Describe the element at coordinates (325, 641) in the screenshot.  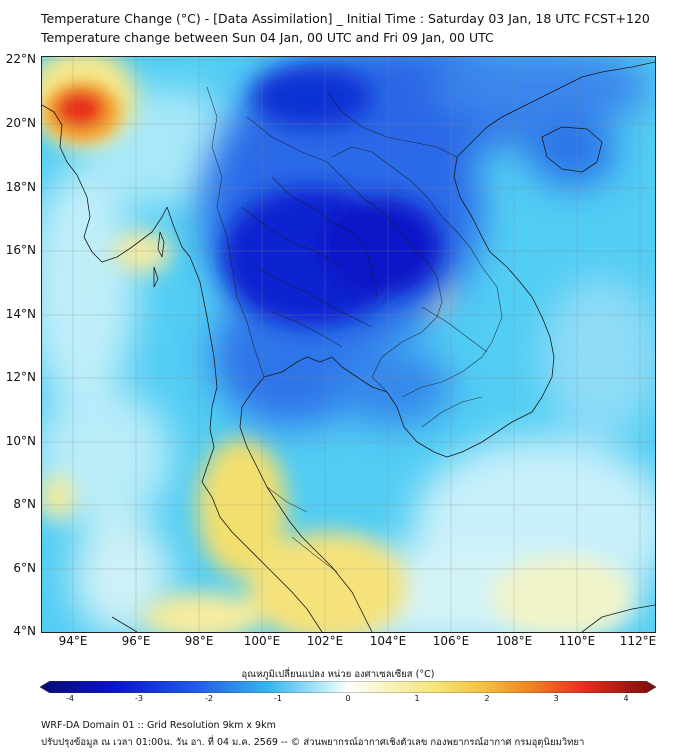
I see `lon-label: 102°E` at that location.